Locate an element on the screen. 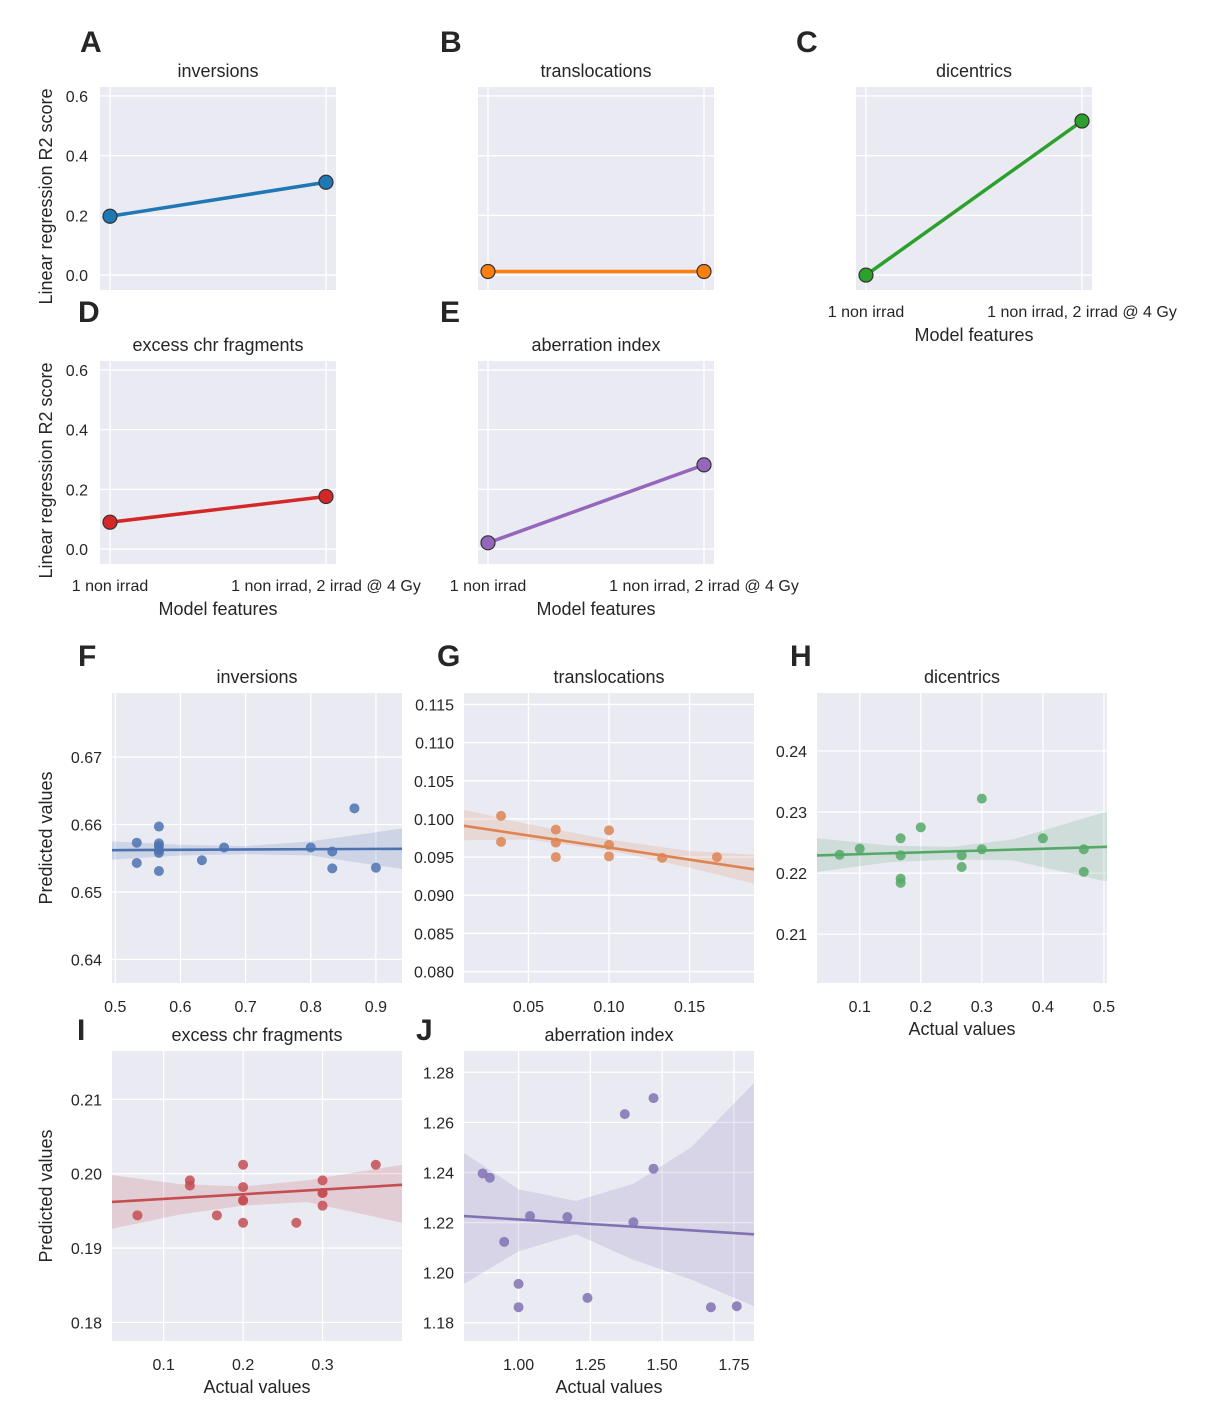  y-axis-label: Linear regression R2 score is located at coordinates (46, 470).